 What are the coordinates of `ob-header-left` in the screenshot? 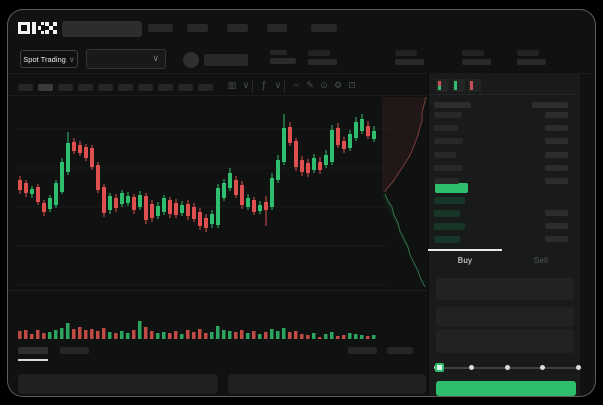 It's located at (452, 105).